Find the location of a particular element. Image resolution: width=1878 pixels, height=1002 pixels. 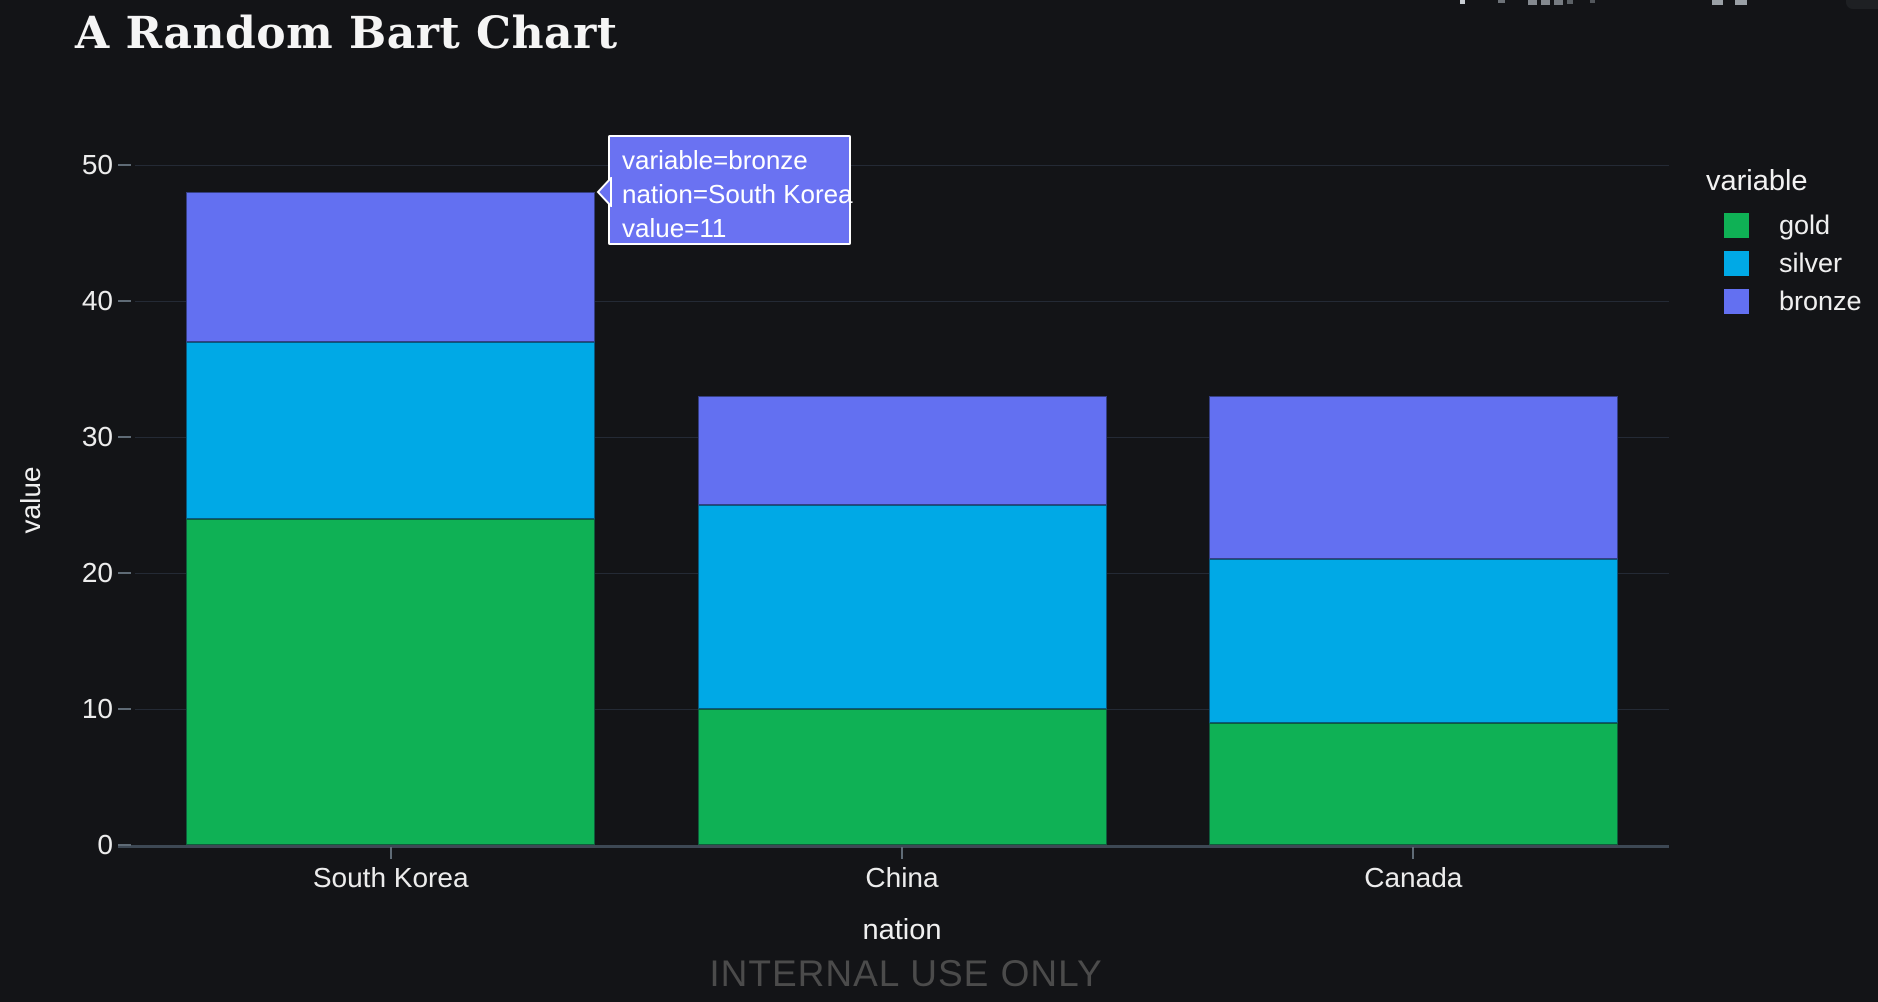

legend-item-label: silver is located at coordinates (1811, 263).